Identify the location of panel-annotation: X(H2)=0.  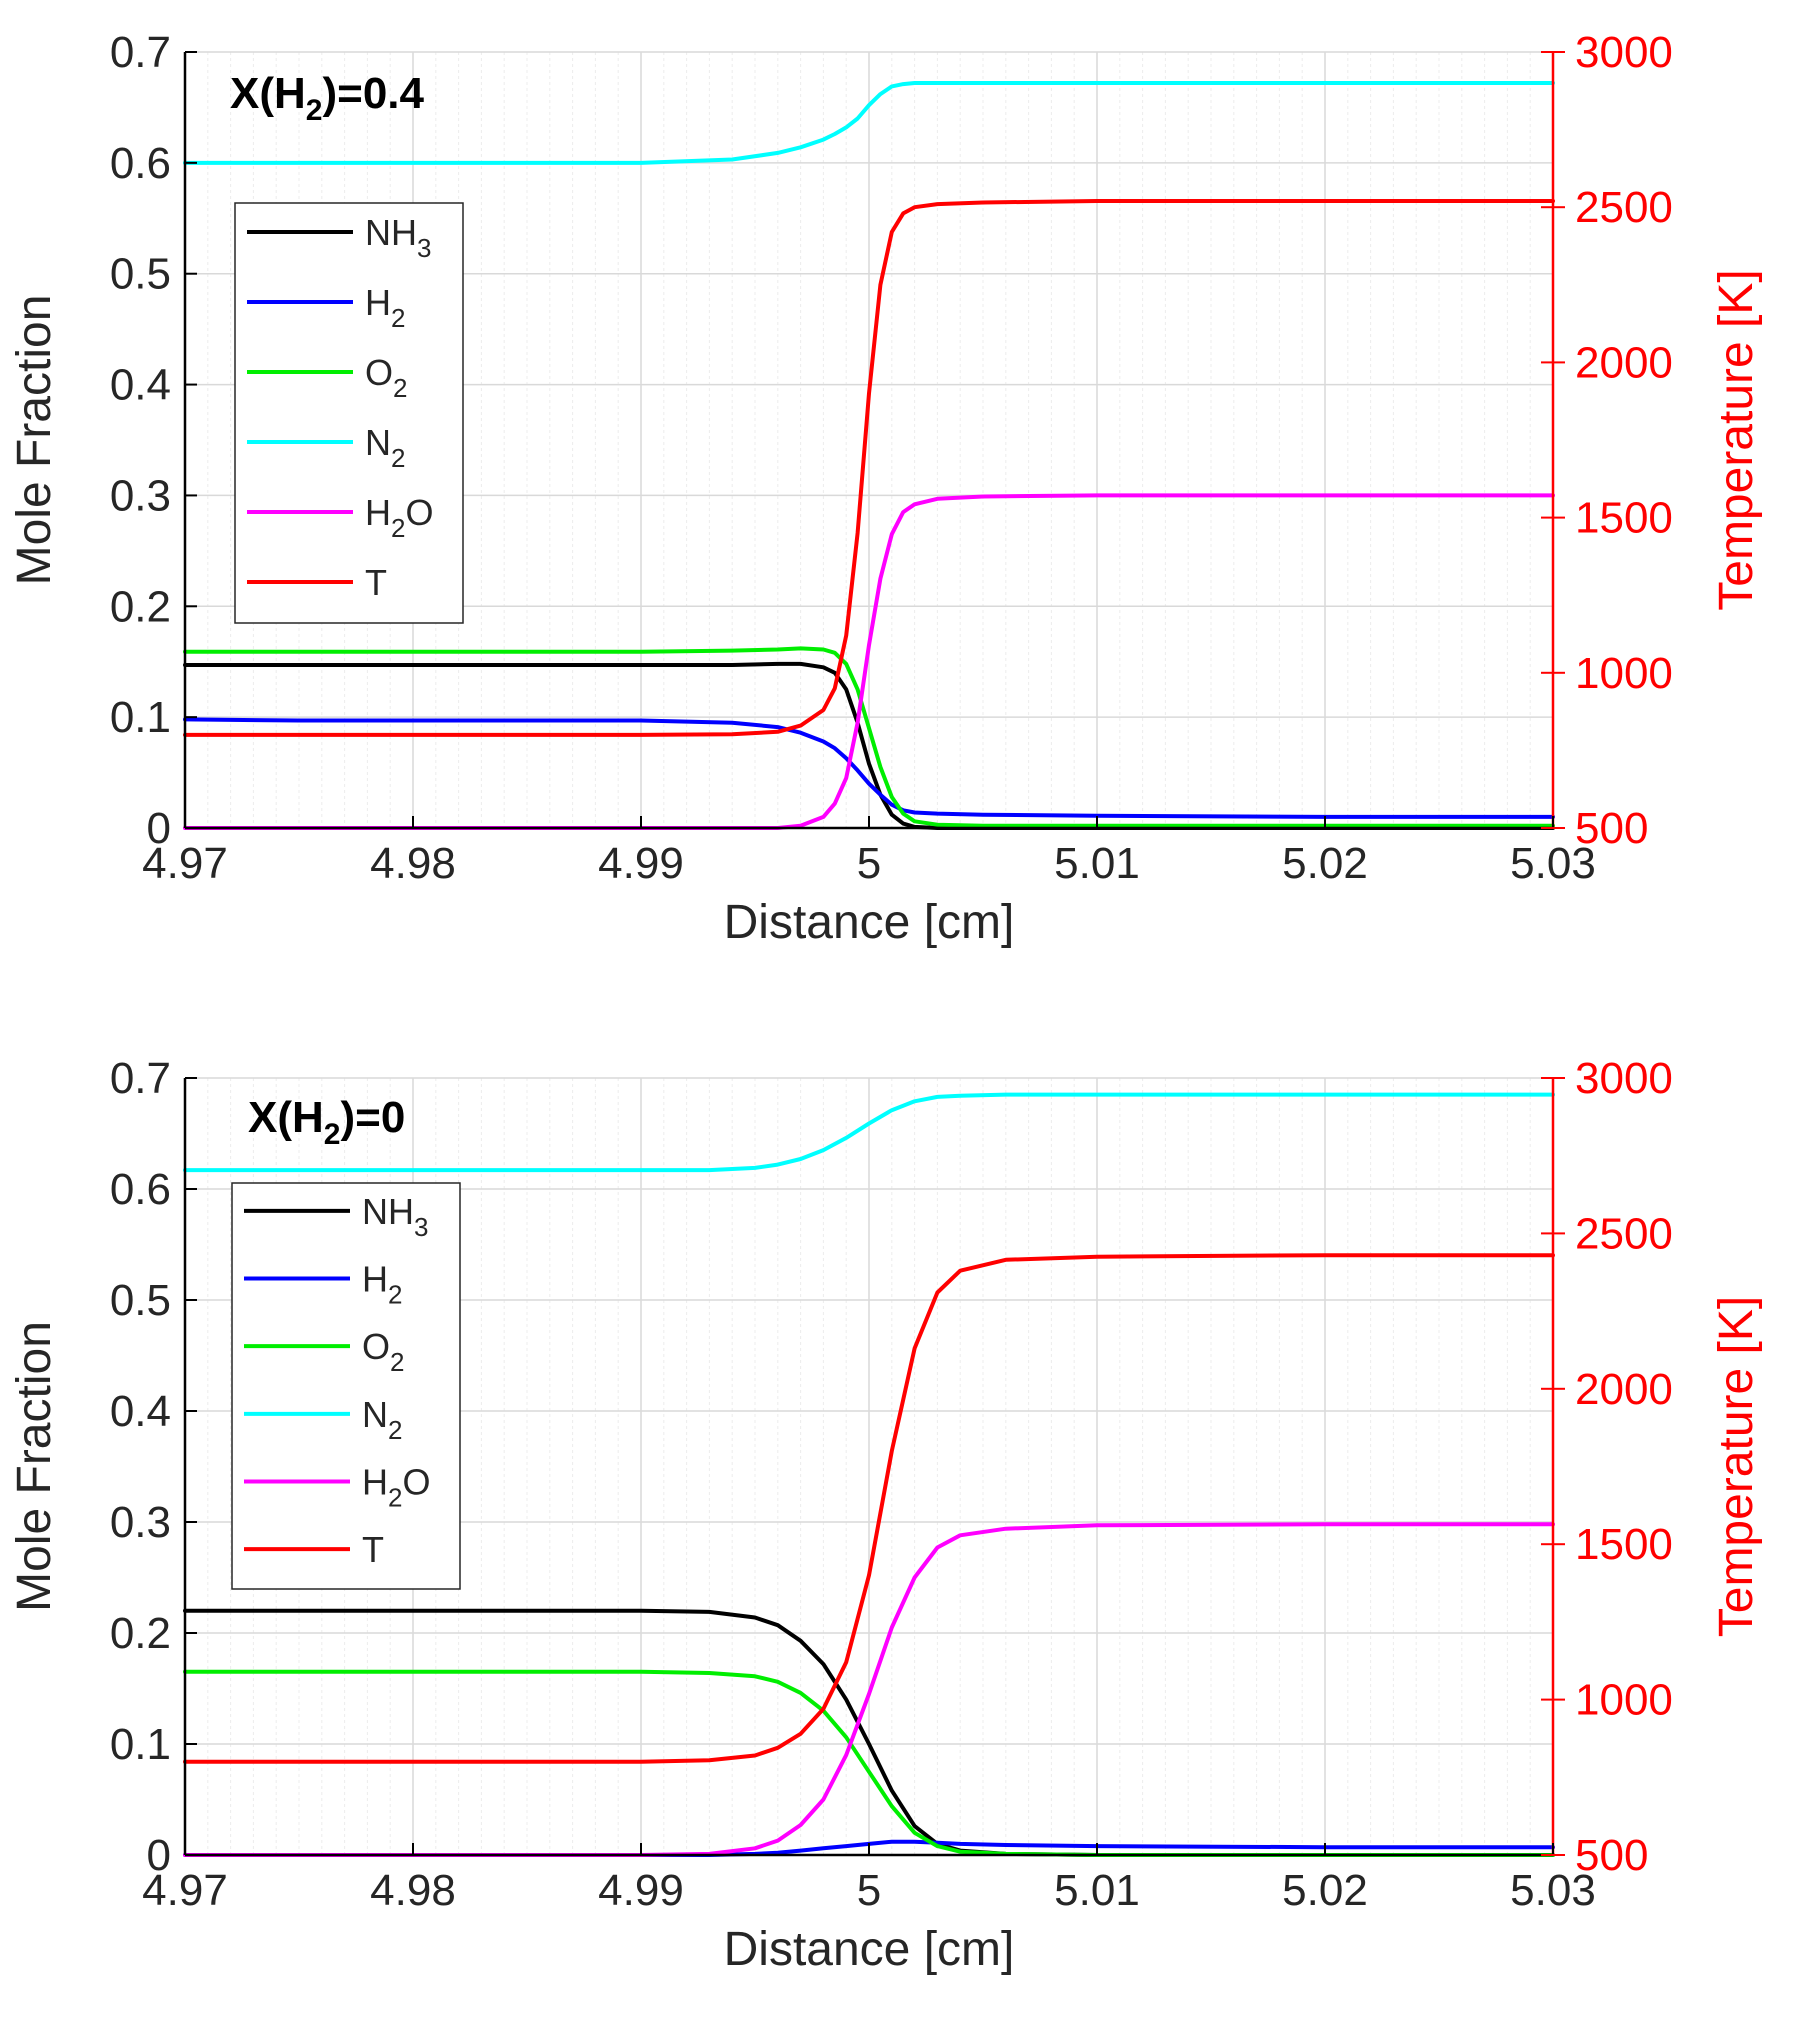
(326, 1122).